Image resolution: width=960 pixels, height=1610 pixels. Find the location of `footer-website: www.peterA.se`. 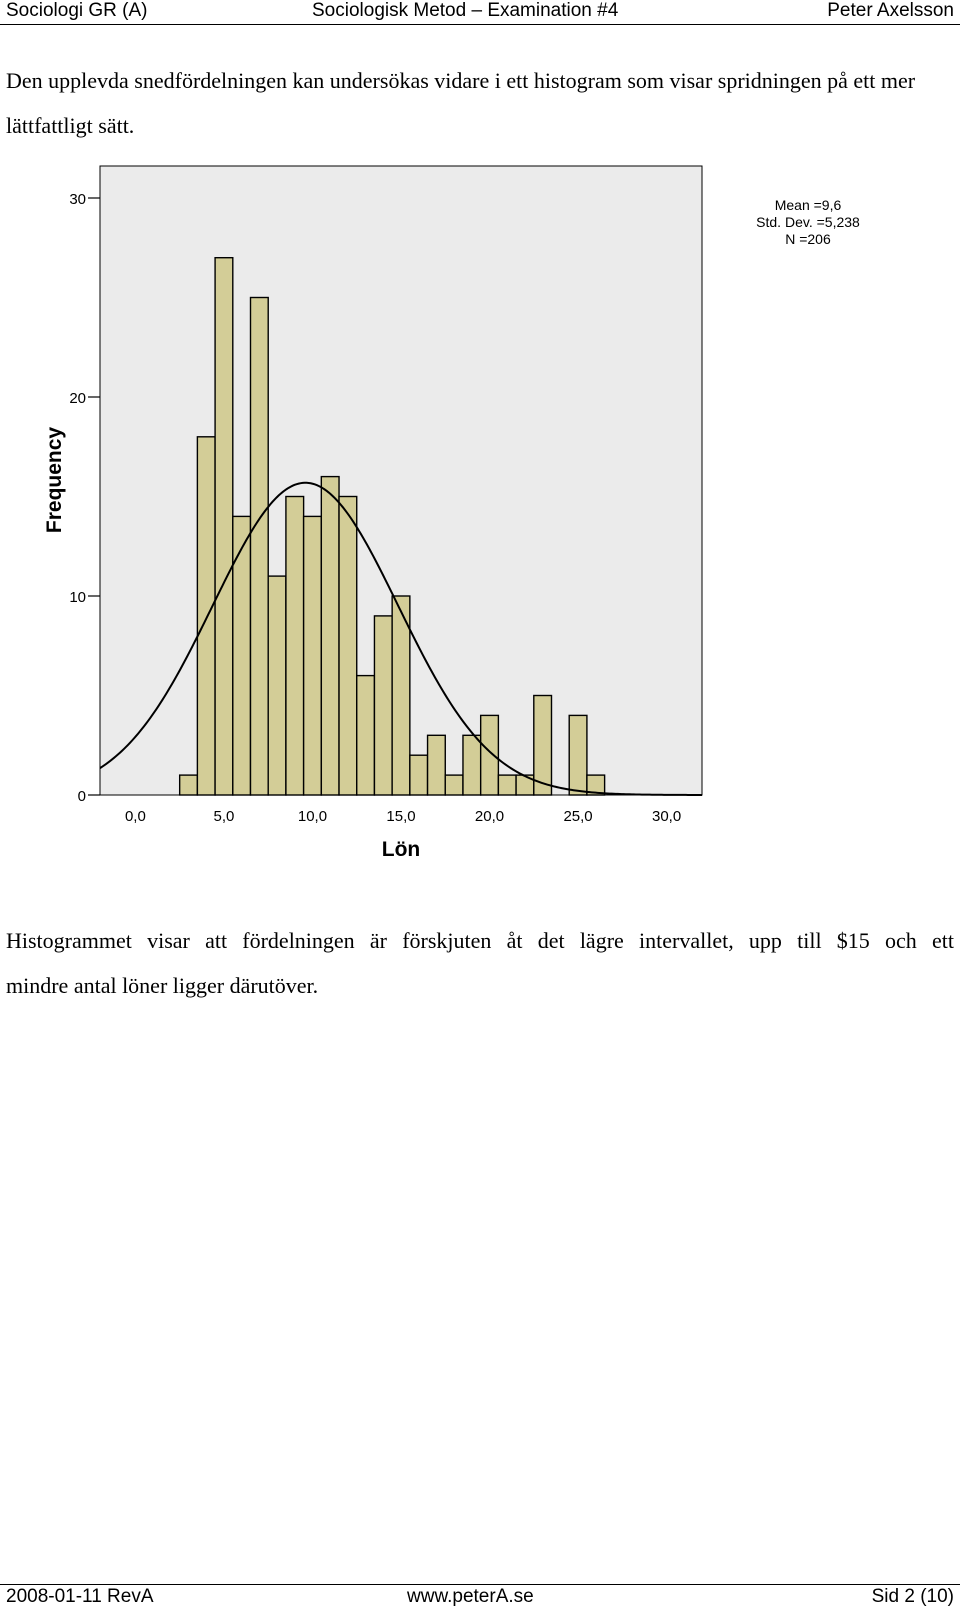

footer-website: www.peterA.se is located at coordinates (470, 1596).